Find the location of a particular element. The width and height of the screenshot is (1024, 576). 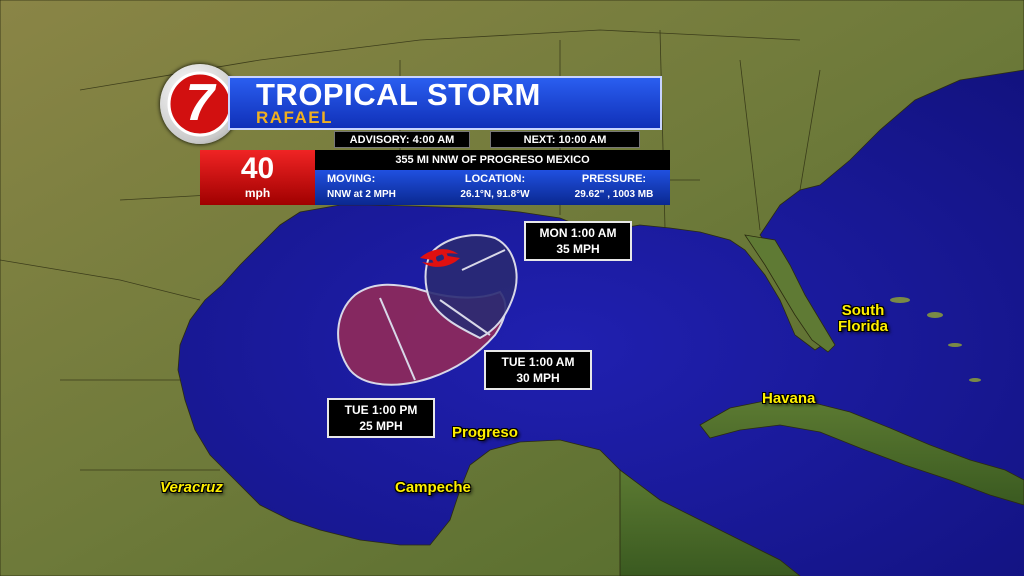

location-value: 26.1°N, 91.8°W is located at coordinates (495, 194).